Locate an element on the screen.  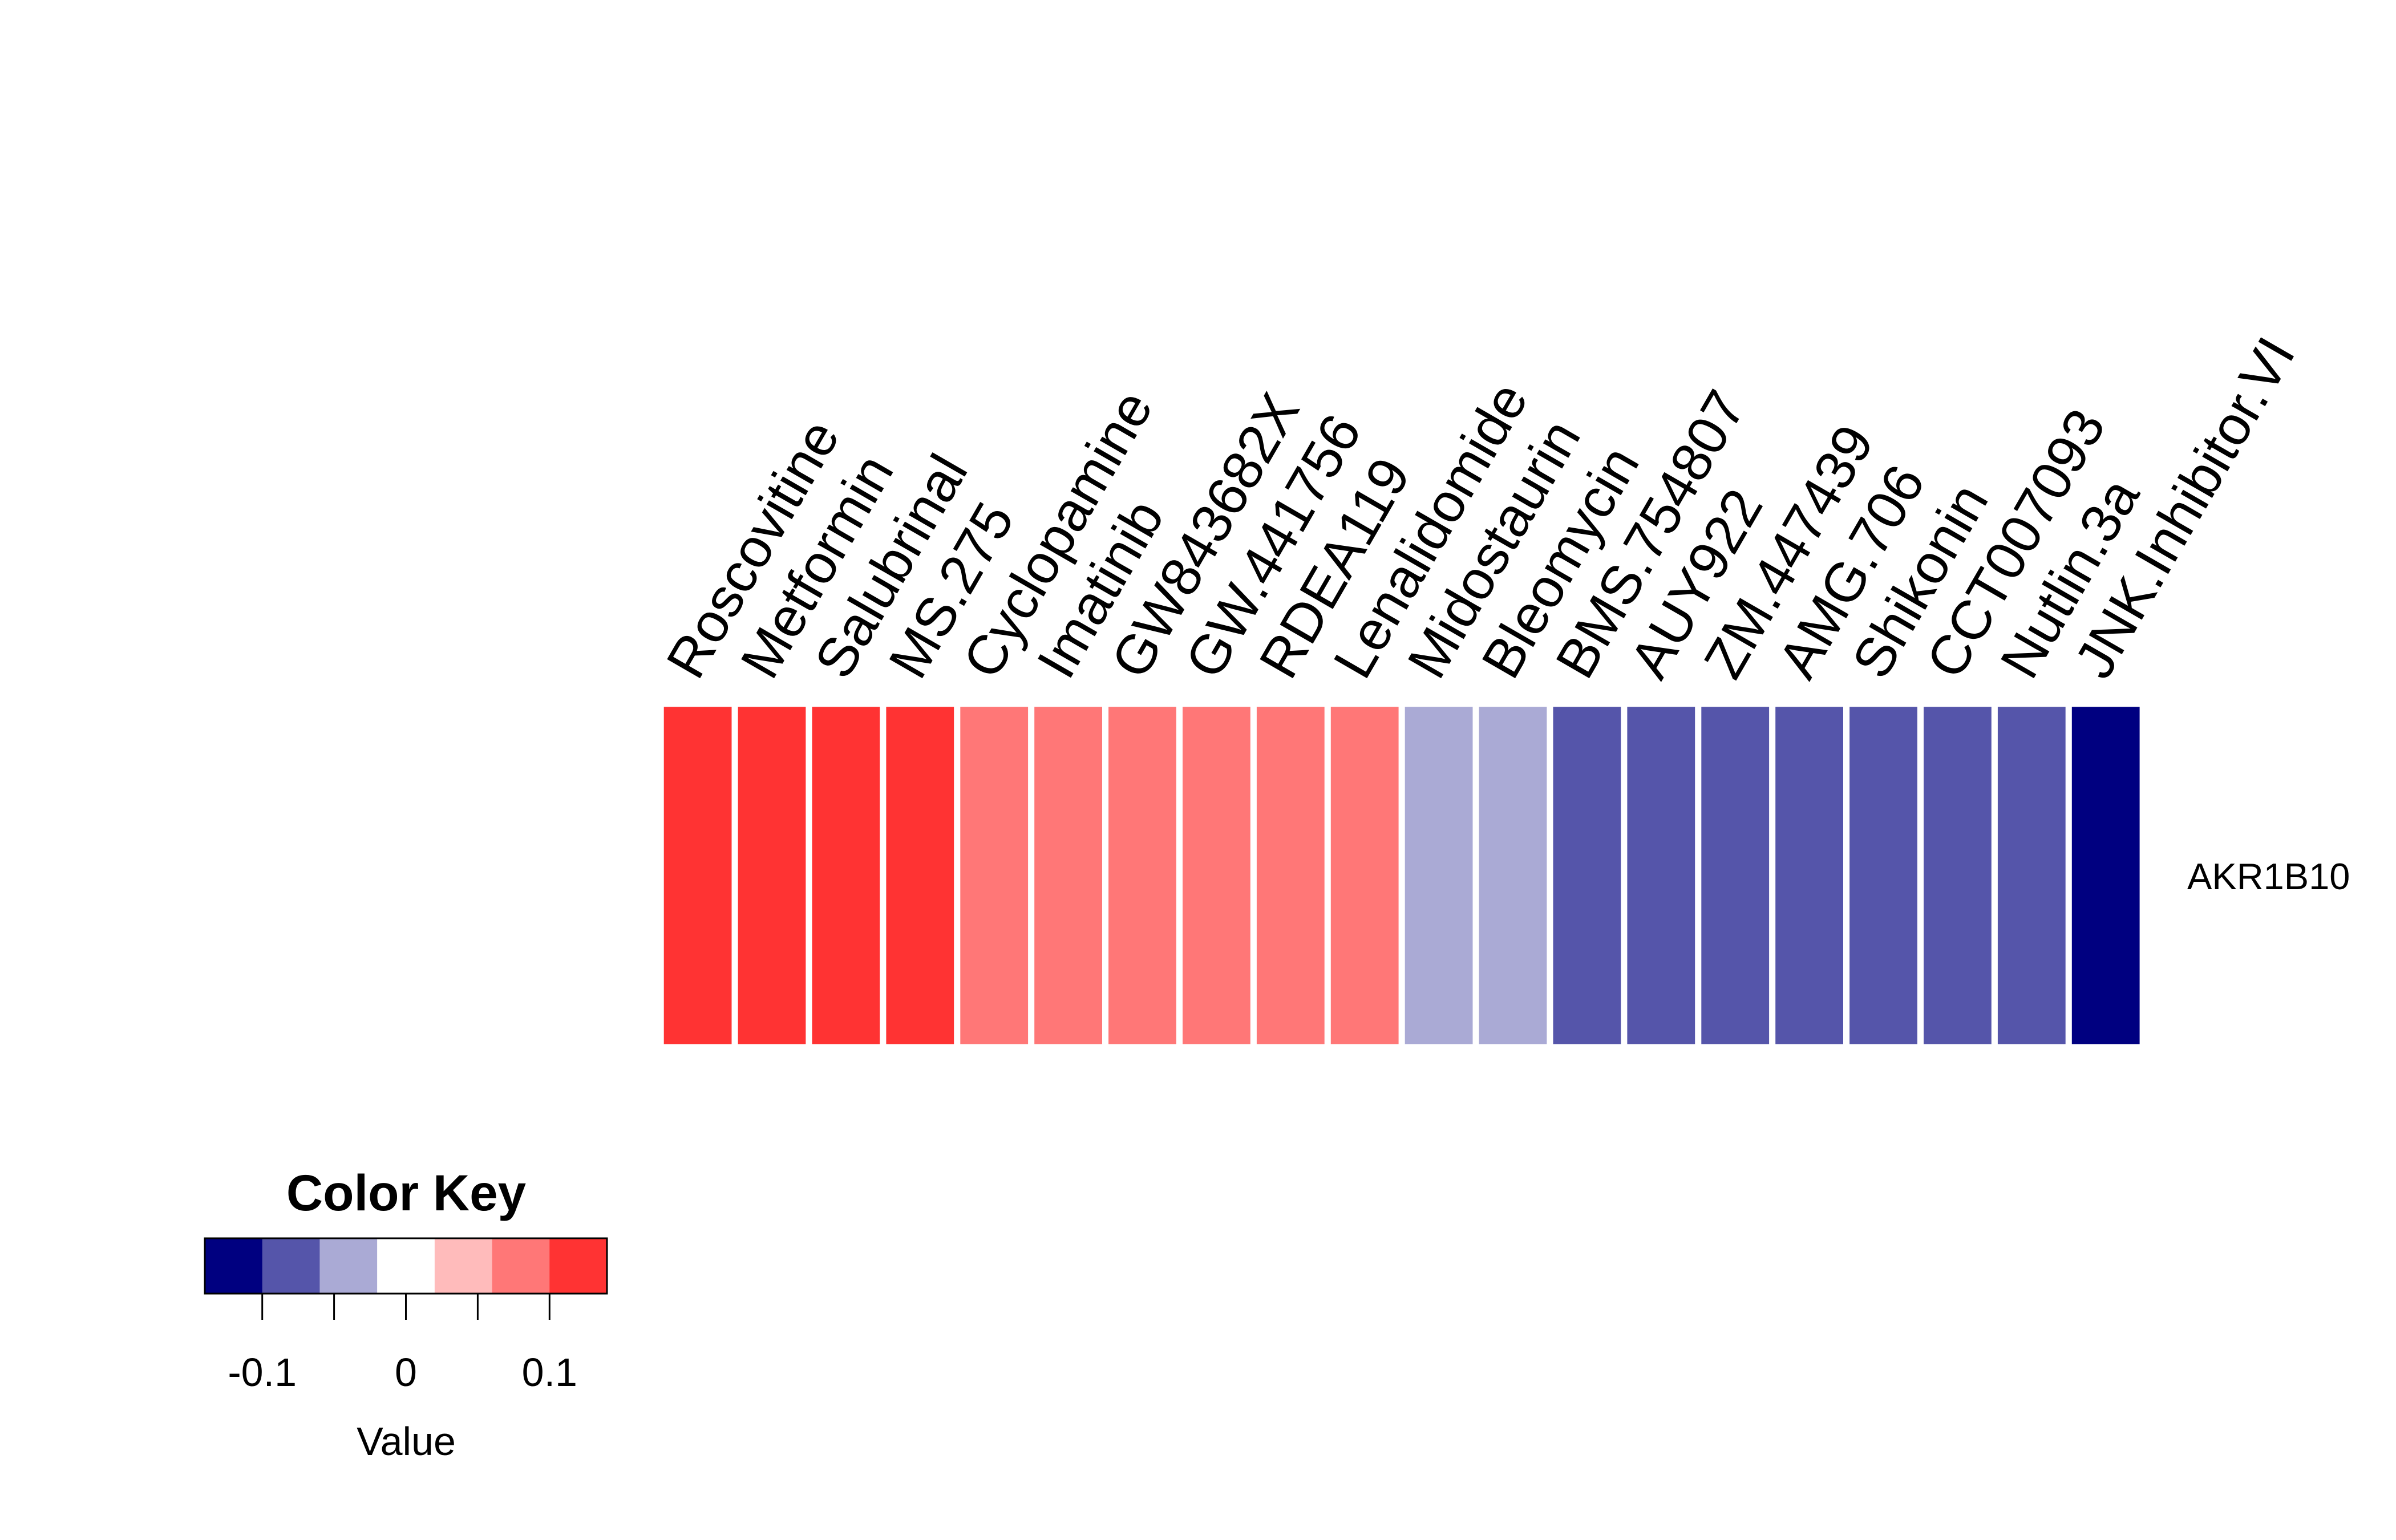
row-label: AKR1B10 is located at coordinates (2268, 876).